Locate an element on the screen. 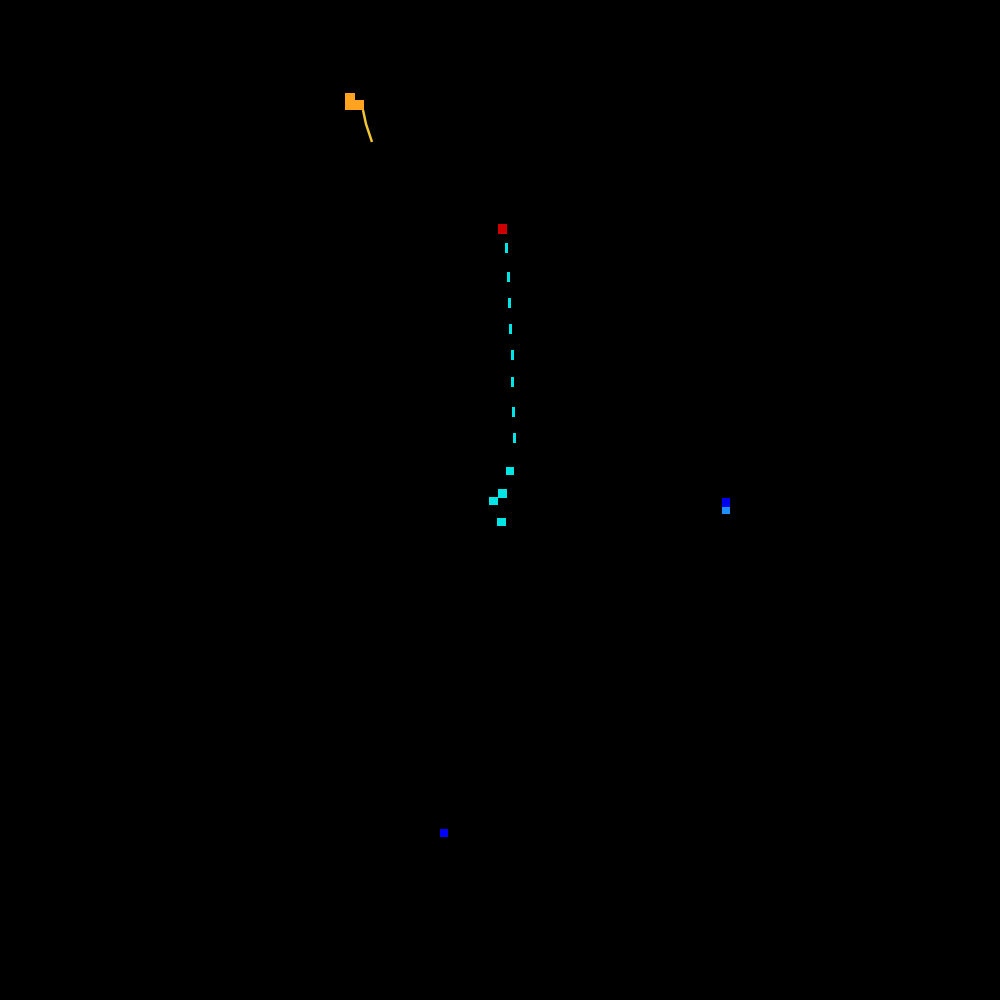  blue-enemy-top-half is located at coordinates (726, 502).